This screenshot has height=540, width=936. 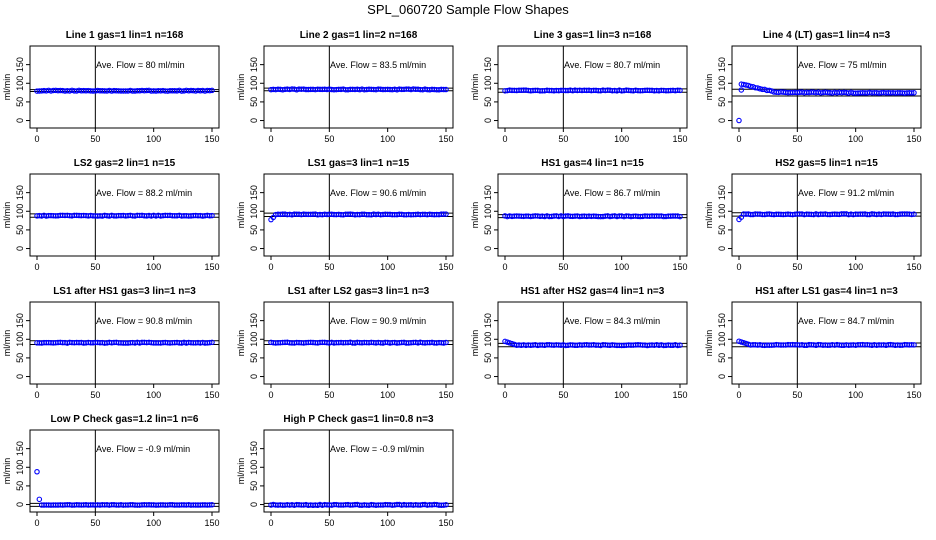 I want to click on panel-title: HS2 gas=5 lin=1 n=15, so click(x=826, y=163).